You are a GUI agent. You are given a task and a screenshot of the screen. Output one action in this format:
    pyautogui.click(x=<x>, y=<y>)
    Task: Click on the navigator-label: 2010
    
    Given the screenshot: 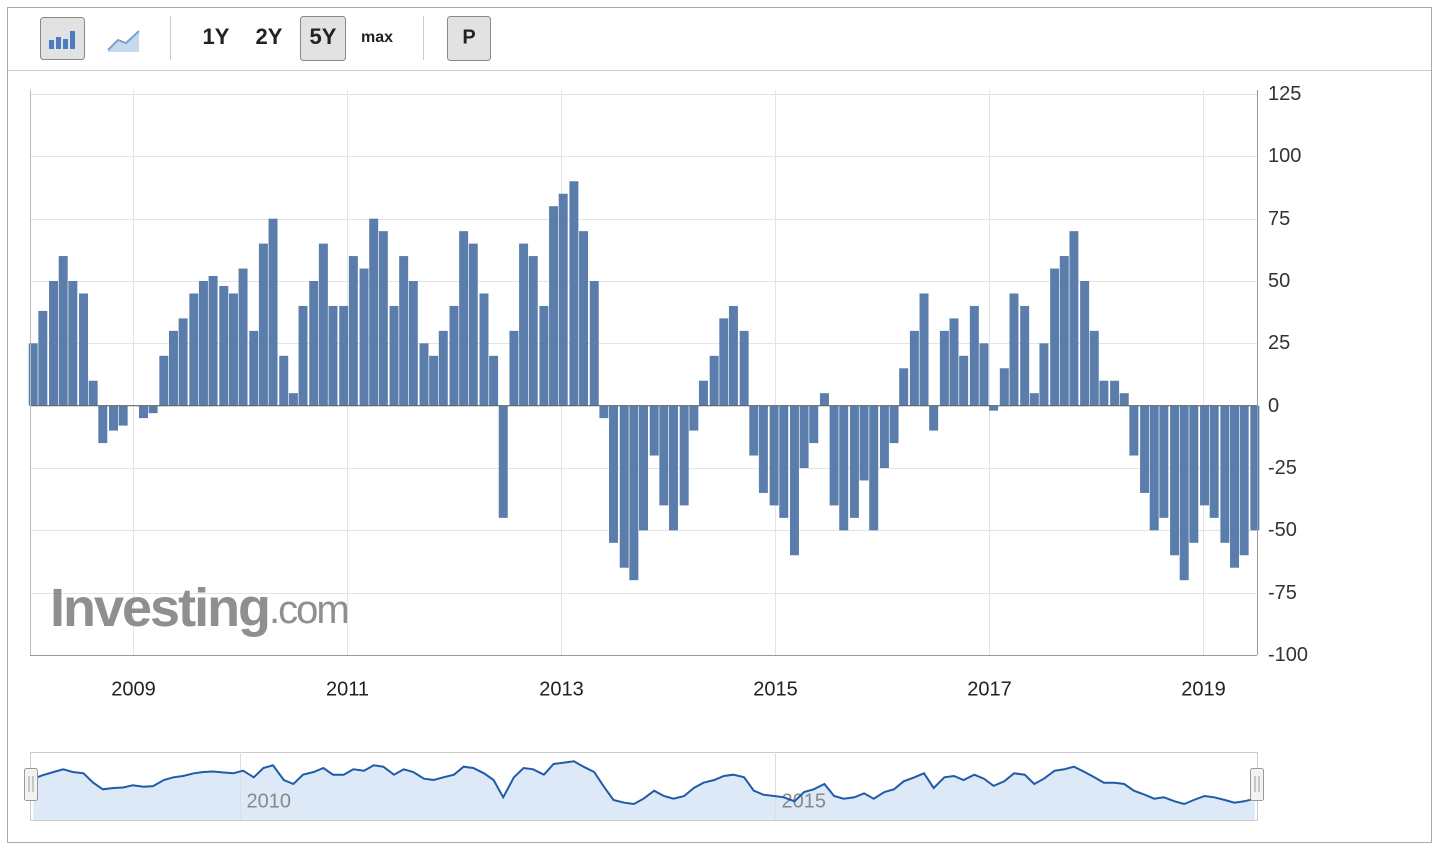 What is the action you would take?
    pyautogui.click(x=269, y=801)
    